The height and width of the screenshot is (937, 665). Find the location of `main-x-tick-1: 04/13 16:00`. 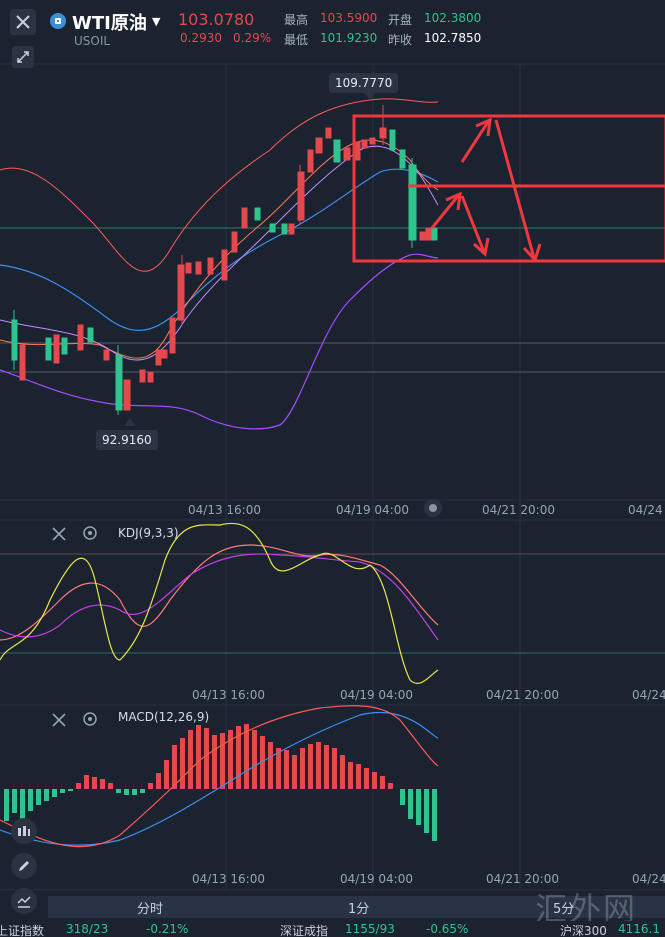

main-x-tick-1: 04/13 16:00 is located at coordinates (224, 510).